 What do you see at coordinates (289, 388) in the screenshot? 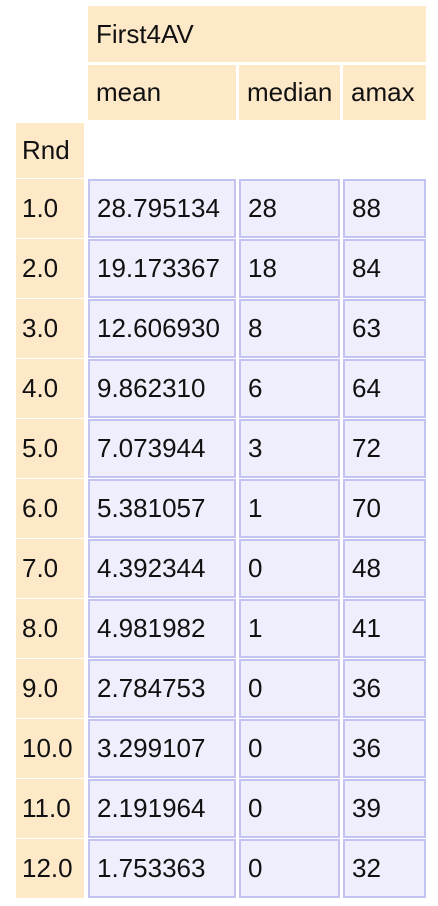
I see `table-cell-median: 6` at bounding box center [289, 388].